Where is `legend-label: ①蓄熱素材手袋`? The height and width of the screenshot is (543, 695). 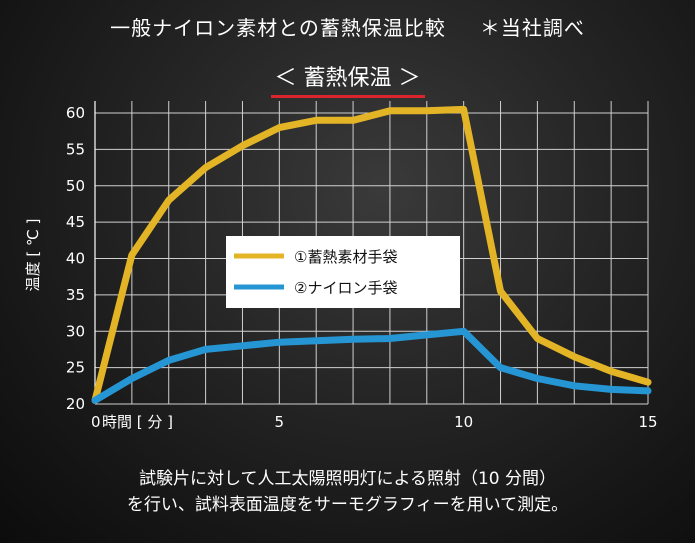 legend-label: ①蓄熱素材手袋 is located at coordinates (345, 257).